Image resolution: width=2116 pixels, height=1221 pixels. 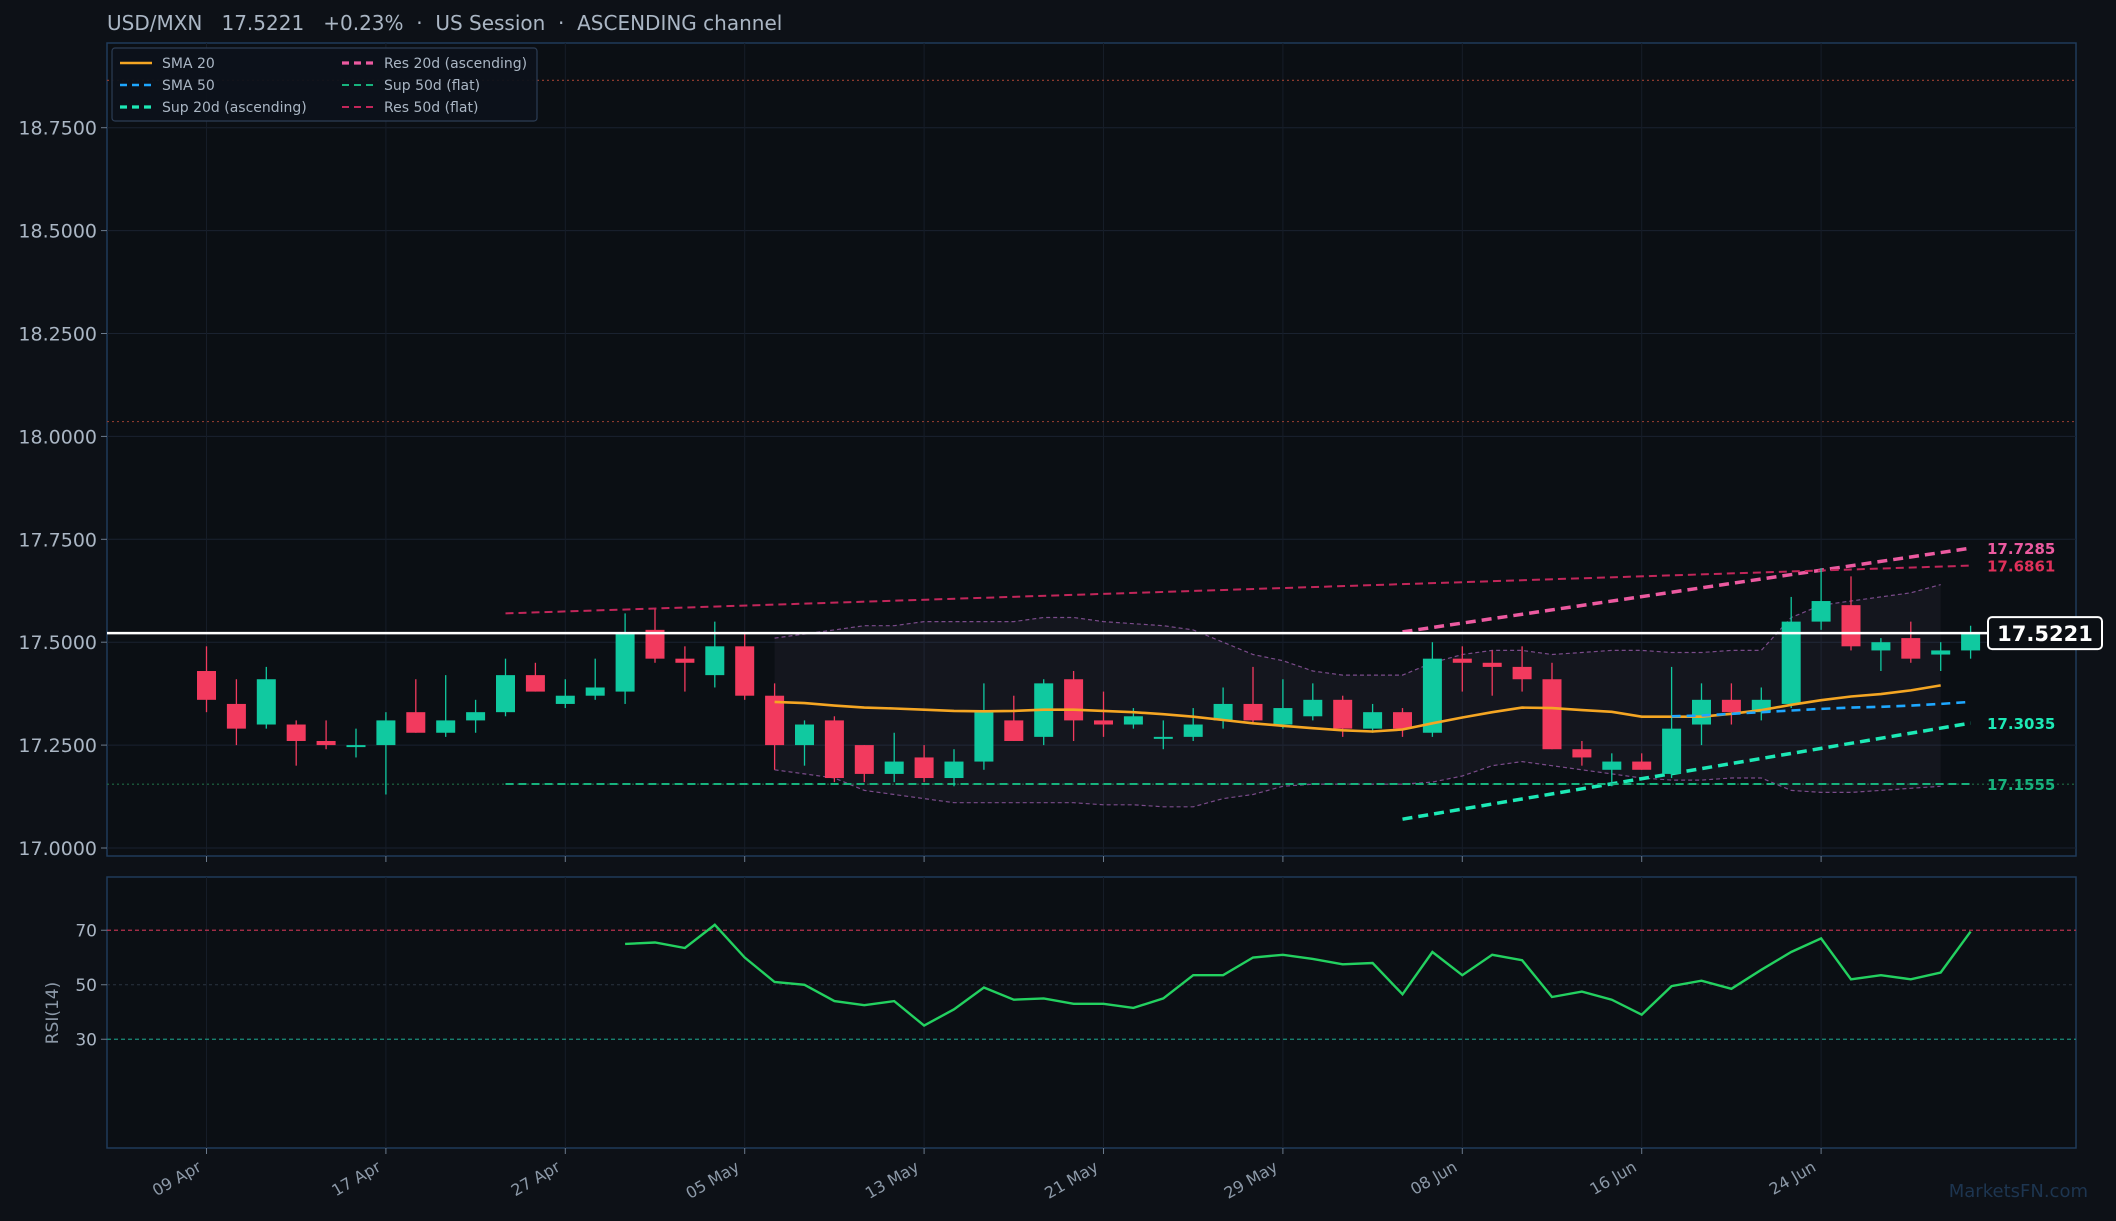 I want to click on legend-entry-label: Sup 50d (flat), so click(x=432, y=86).